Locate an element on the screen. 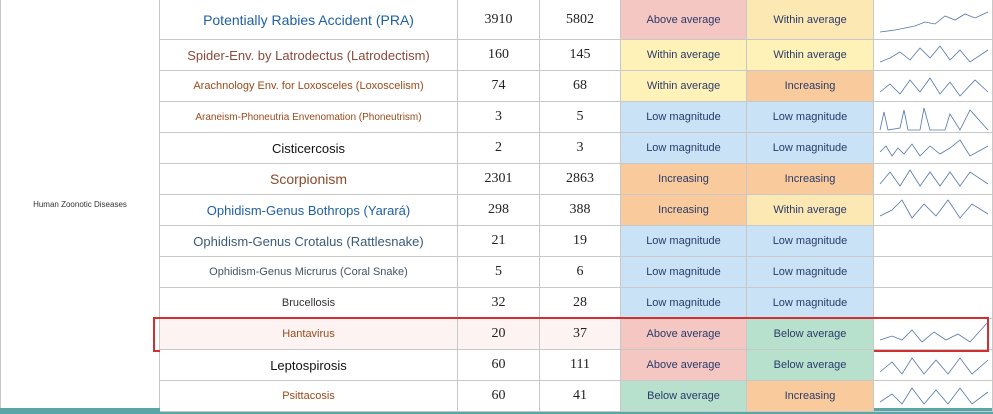 Image resolution: width=993 pixels, height=414 pixels. current-count: 6 is located at coordinates (580, 272).